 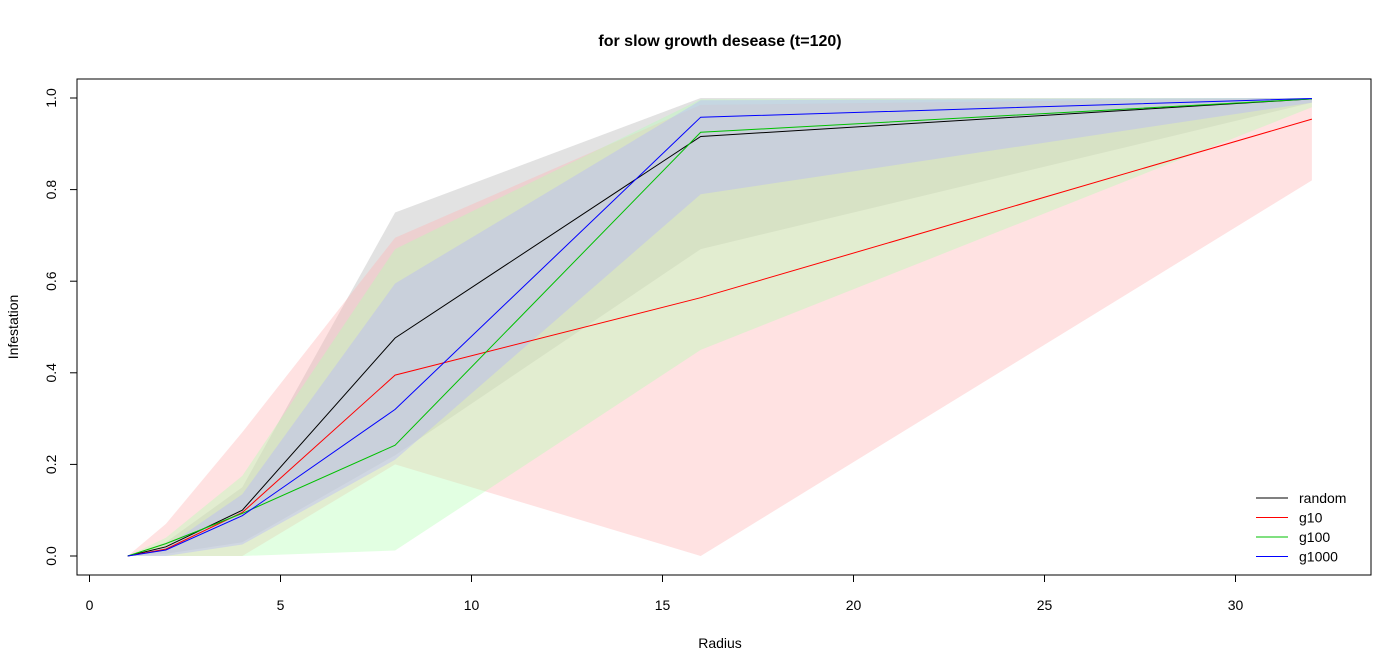 I want to click on chart-title: for slow growth desease (t=120), so click(x=719, y=41).